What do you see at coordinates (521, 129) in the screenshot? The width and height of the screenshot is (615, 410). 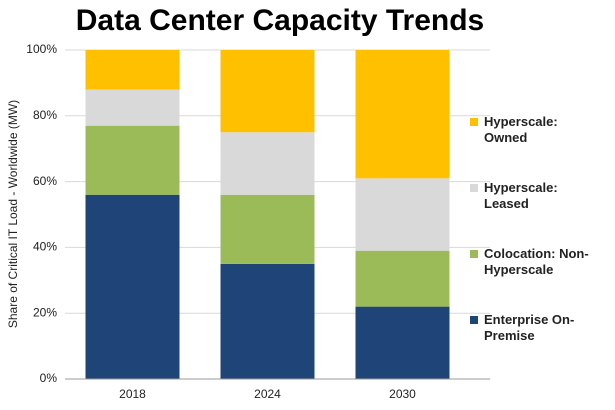 I see `legend-label: Hyperscale: Owned` at bounding box center [521, 129].